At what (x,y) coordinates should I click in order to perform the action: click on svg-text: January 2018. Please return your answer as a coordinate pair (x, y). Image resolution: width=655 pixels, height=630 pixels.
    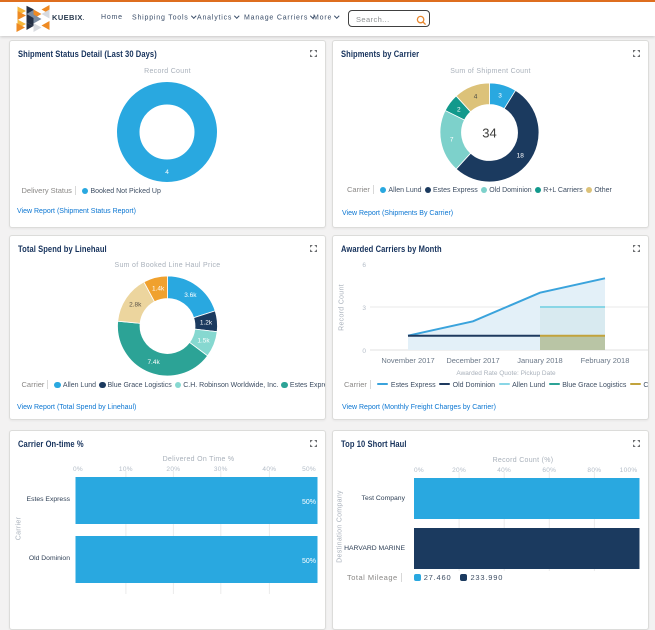
    Looking at the image, I should click on (539, 360).